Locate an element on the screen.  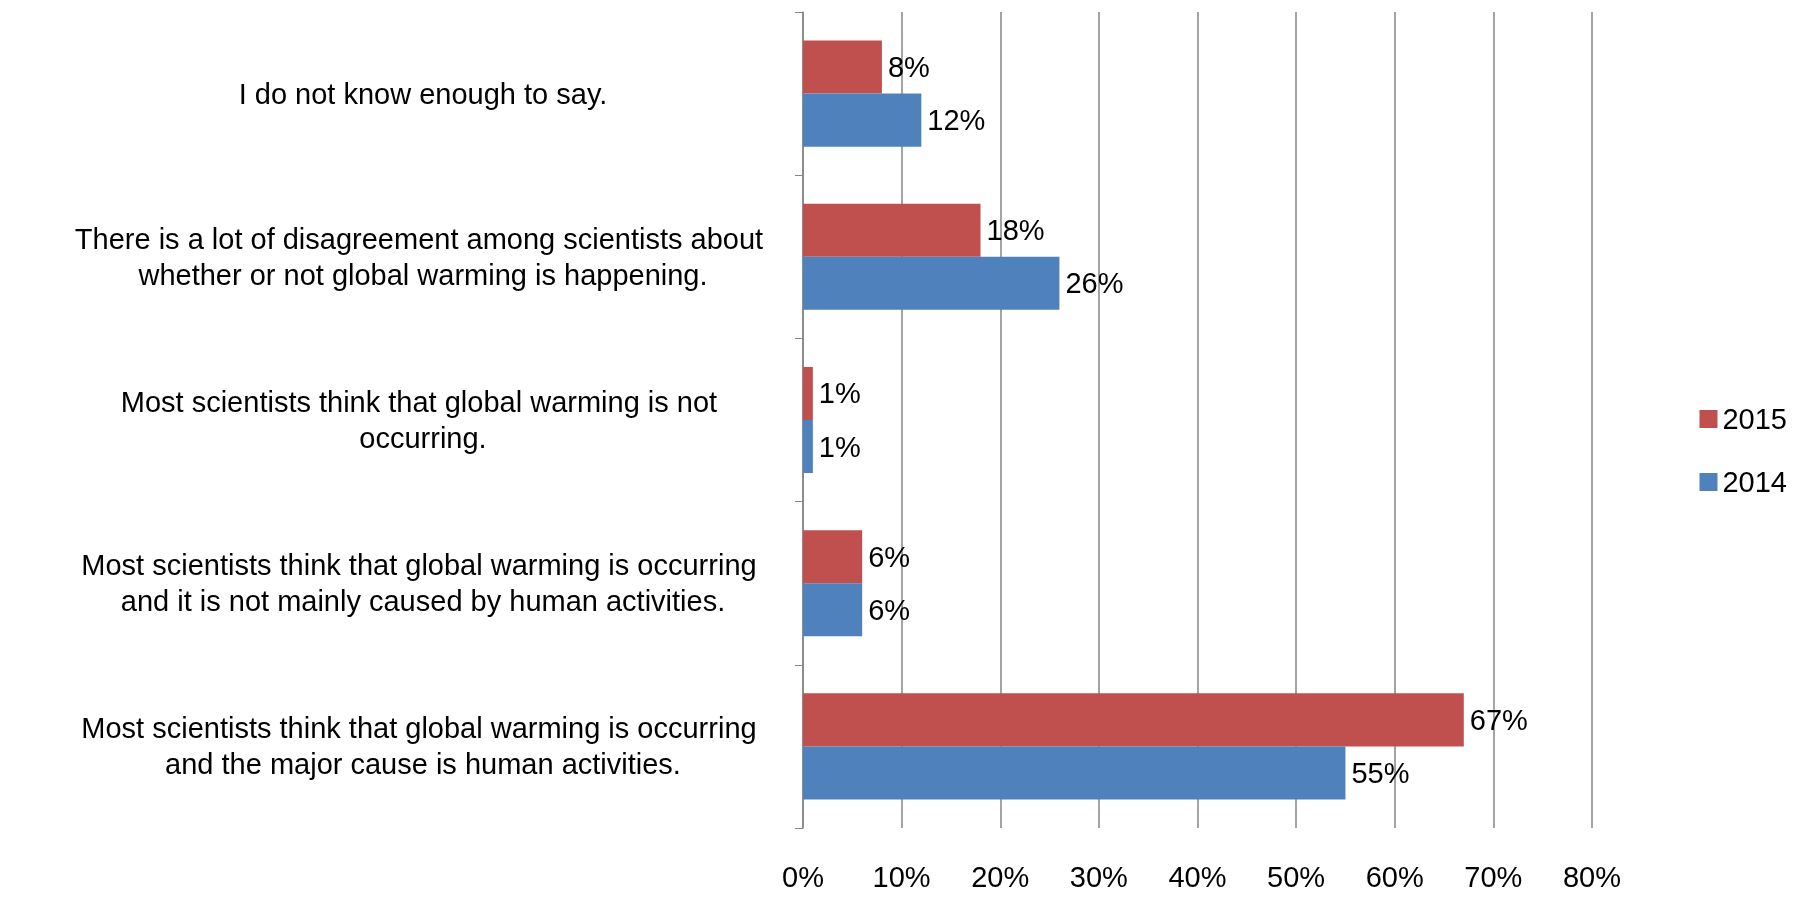
data-label: 8% is located at coordinates (908, 67).